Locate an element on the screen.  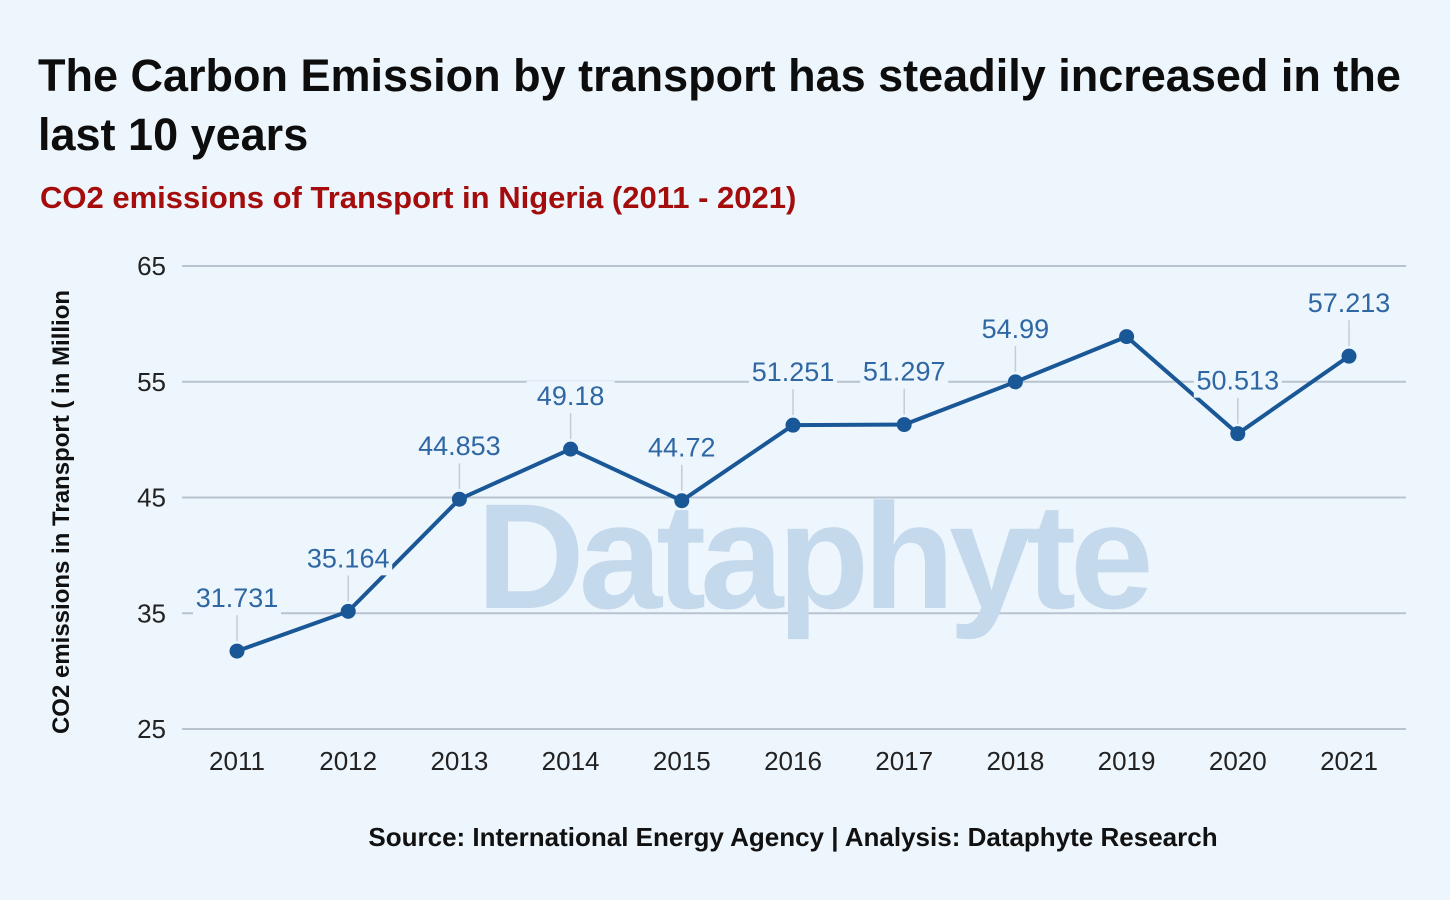
x-tick-label: 2014 is located at coordinates (571, 761).